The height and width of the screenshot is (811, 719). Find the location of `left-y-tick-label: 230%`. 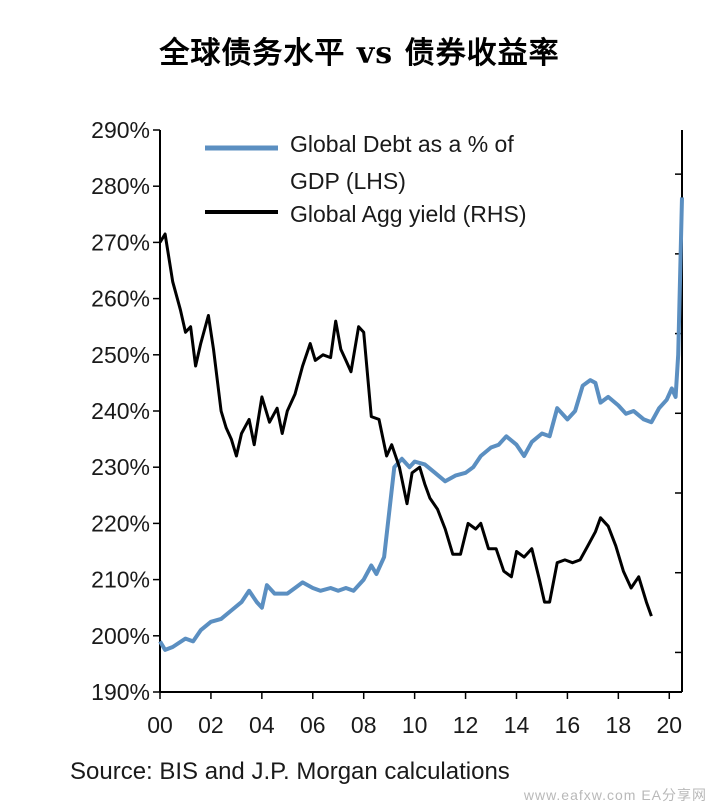

left-y-tick-label: 230% is located at coordinates (120, 467).